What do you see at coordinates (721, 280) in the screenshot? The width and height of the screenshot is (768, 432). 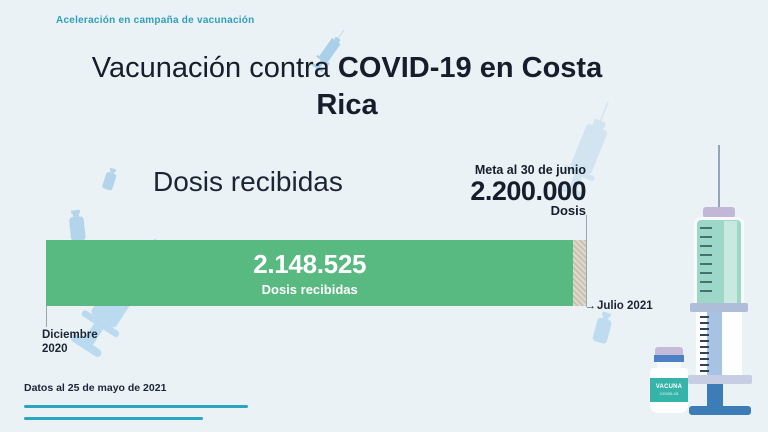 I see `syringe-illustration` at bounding box center [721, 280].